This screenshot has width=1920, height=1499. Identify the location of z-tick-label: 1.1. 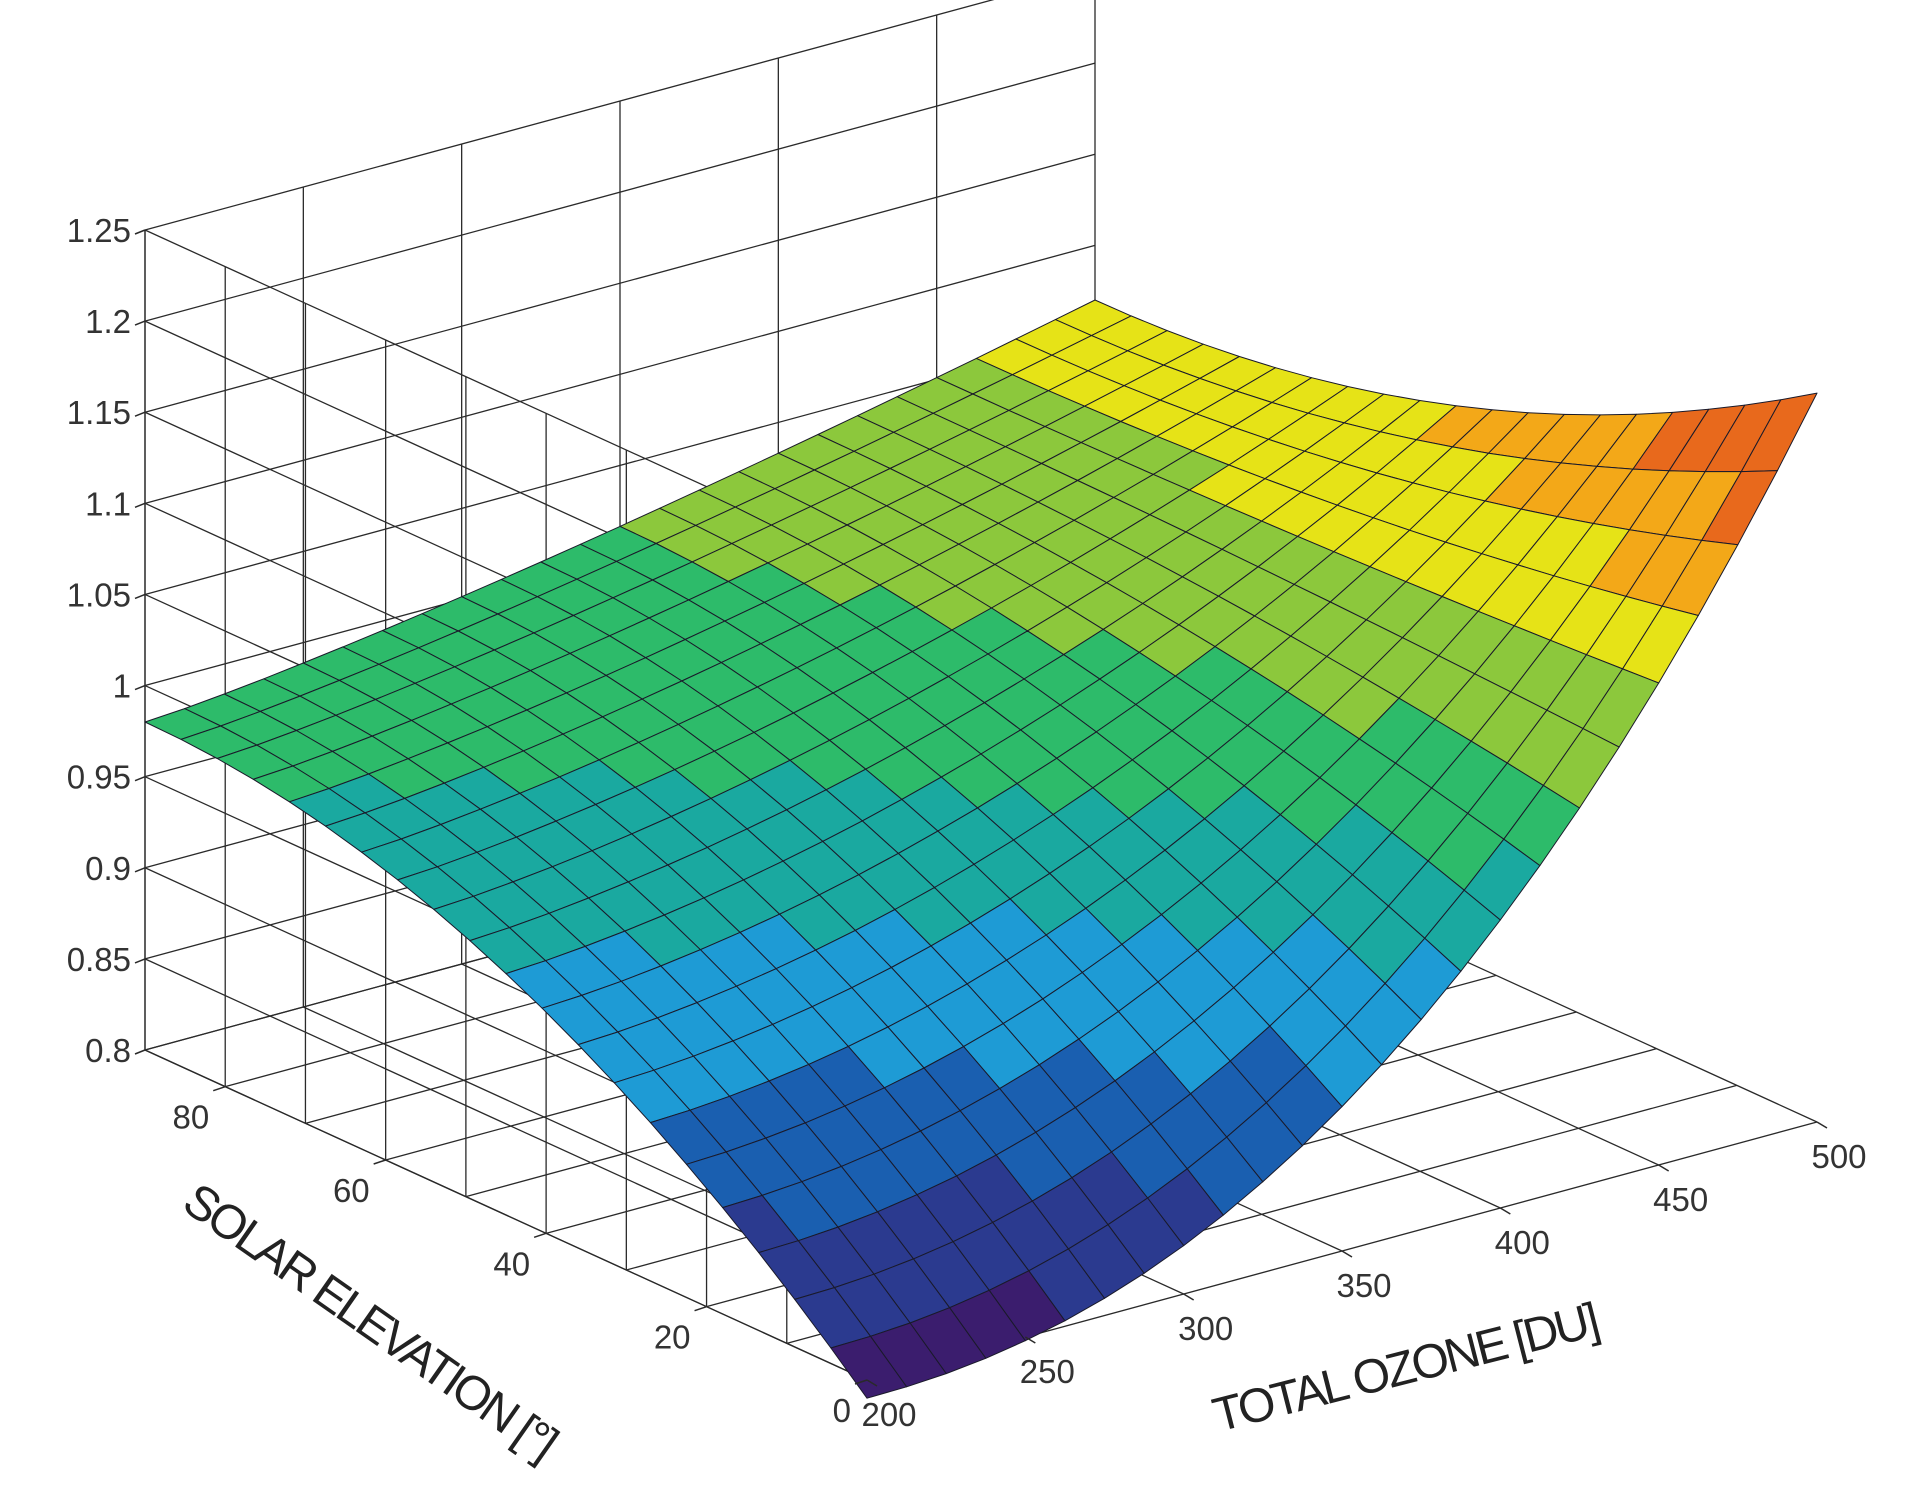
(108, 503).